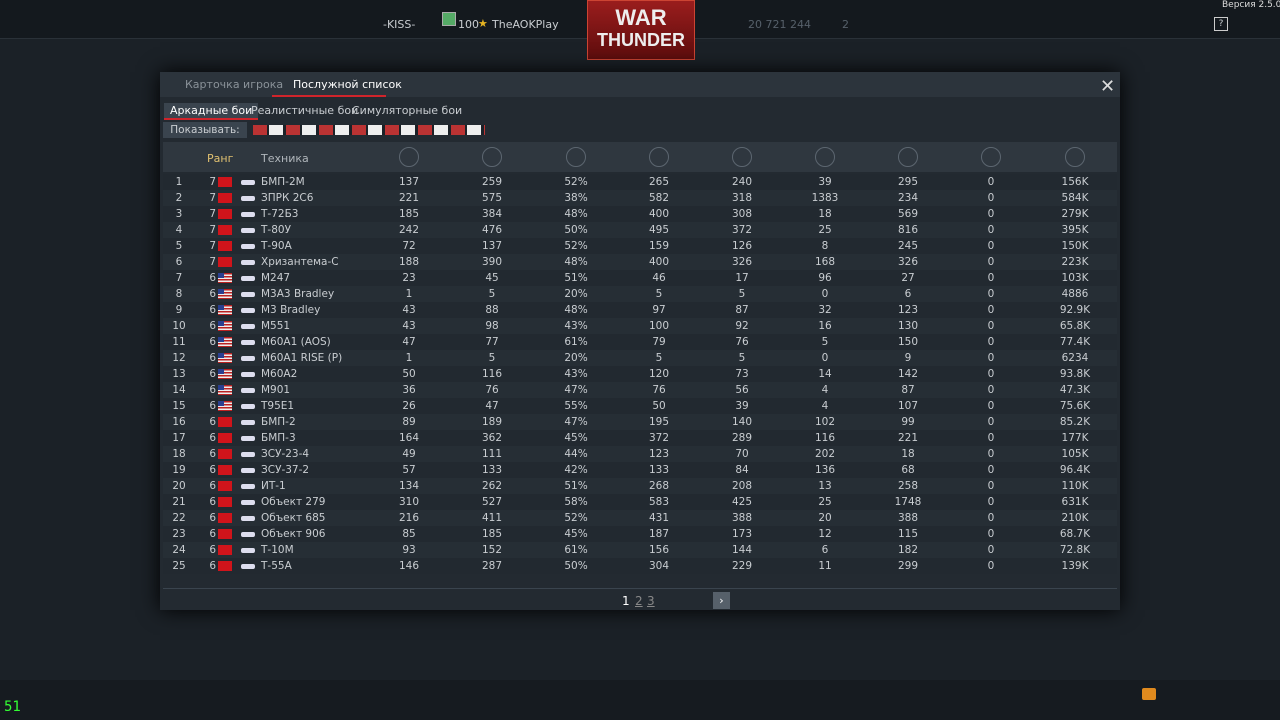 The image size is (1280, 720). What do you see at coordinates (492, 486) in the screenshot?
I see `stat-cell: 262` at bounding box center [492, 486].